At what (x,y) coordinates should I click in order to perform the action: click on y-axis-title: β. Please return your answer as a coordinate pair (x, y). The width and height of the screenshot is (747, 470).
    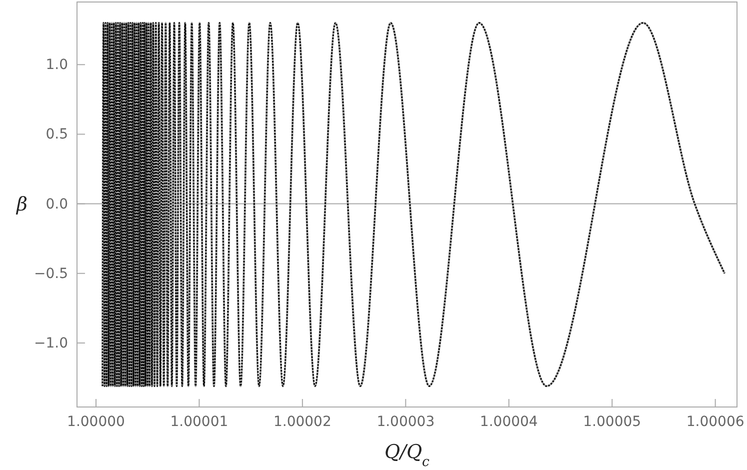
    Looking at the image, I should click on (22, 205).